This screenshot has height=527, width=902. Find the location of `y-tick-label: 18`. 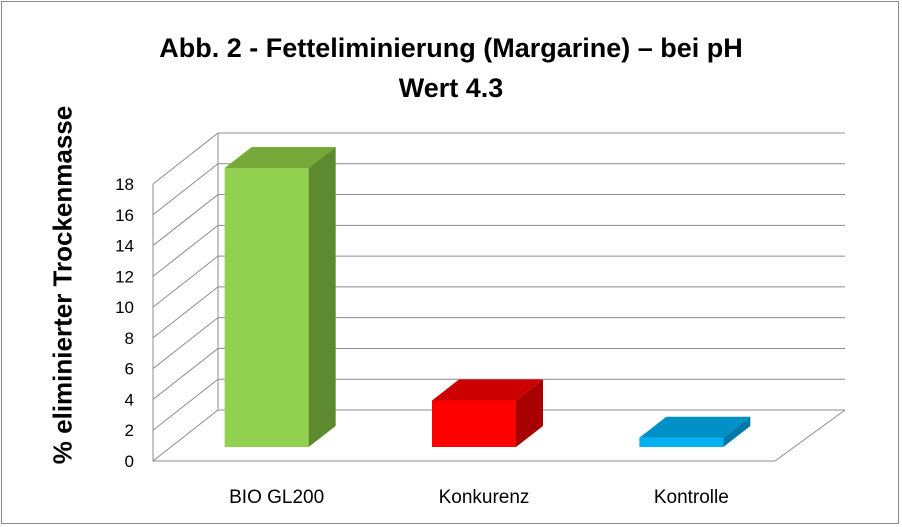

y-tick-label: 18 is located at coordinates (124, 184).